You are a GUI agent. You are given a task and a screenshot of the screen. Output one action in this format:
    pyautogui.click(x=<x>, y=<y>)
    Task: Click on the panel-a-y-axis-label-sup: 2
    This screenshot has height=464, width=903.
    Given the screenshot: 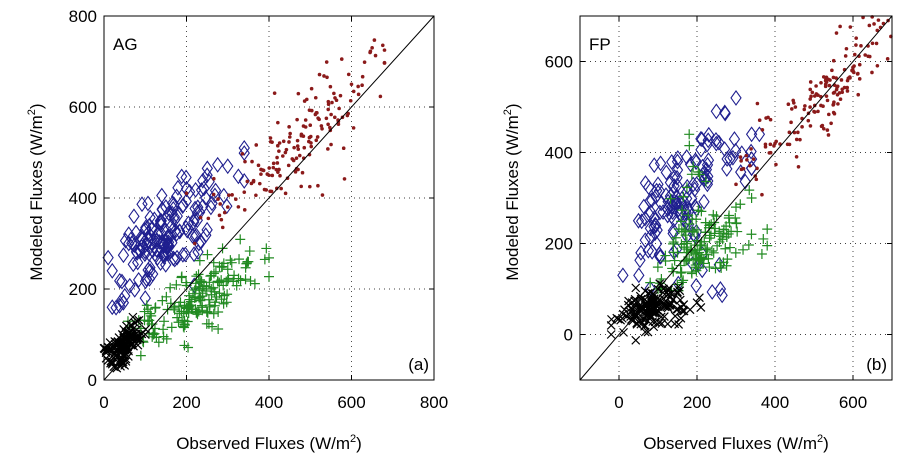 What is the action you would take?
    pyautogui.click(x=32, y=112)
    